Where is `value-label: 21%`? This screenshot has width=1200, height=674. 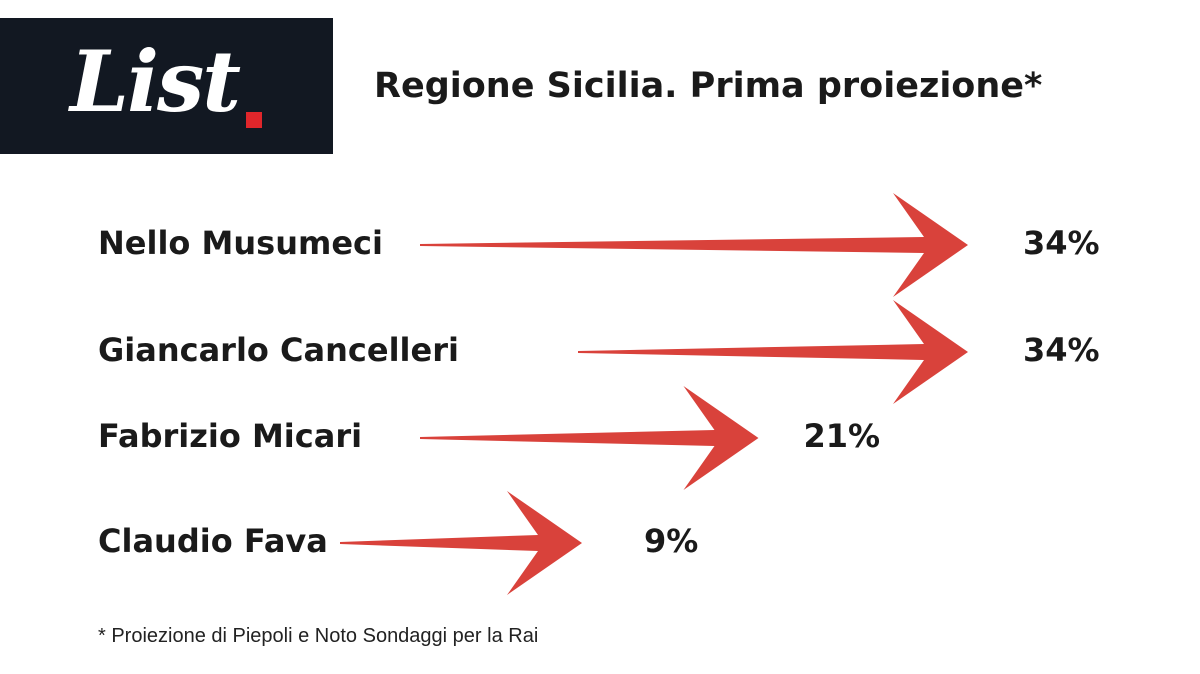
value-label: 21% is located at coordinates (842, 436).